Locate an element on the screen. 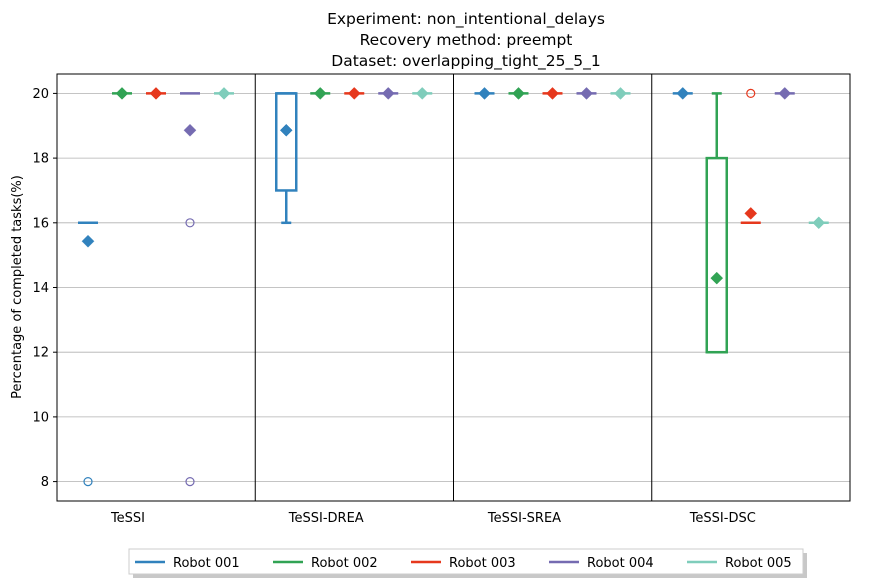 The image size is (890, 586). box-robot-004-tessi-srea is located at coordinates (586, 93).